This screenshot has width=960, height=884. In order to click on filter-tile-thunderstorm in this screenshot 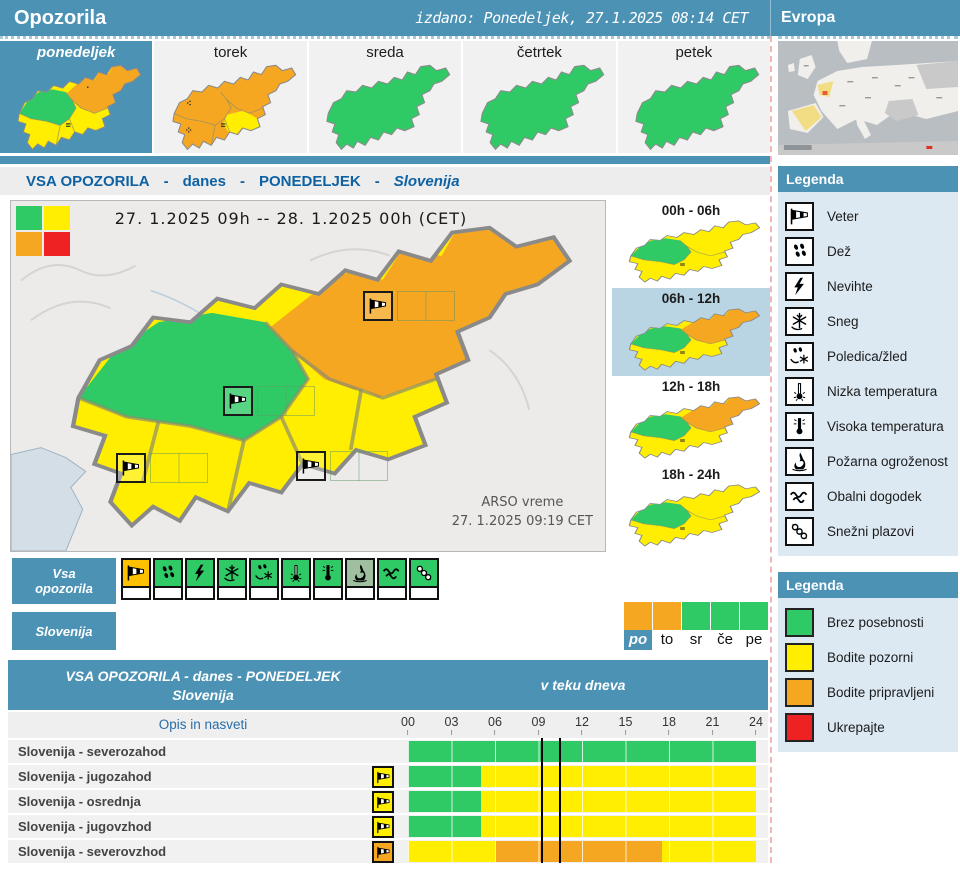, I will do `click(200, 581)`.